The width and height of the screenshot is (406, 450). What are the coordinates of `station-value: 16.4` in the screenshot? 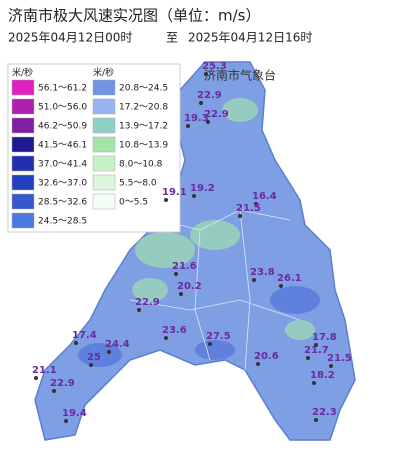 It's located at (264, 196).